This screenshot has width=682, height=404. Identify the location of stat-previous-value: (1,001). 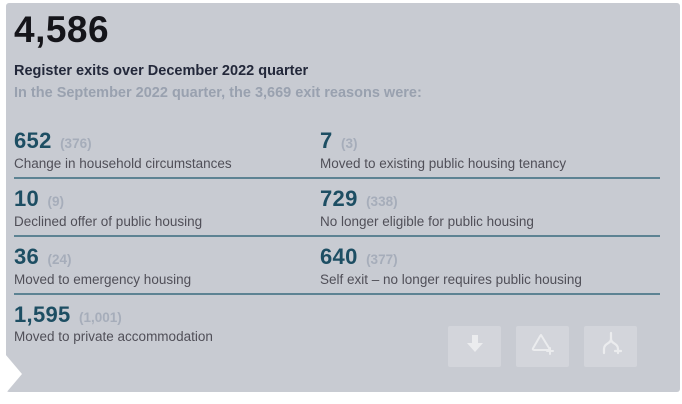
(100, 317).